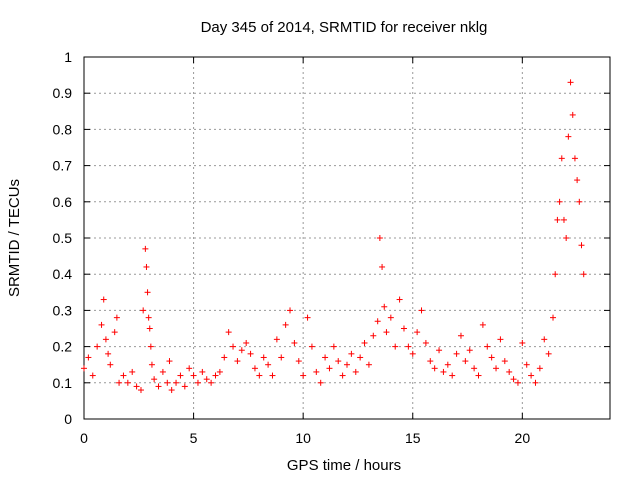 The width and height of the screenshot is (640, 480). I want to click on x-tick-label: 0, so click(84, 438).